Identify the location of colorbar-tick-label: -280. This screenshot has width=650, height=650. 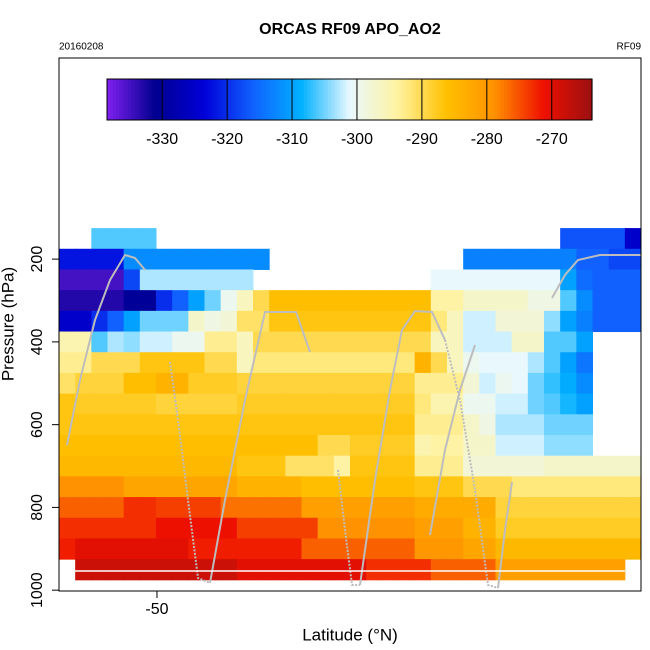
(487, 139).